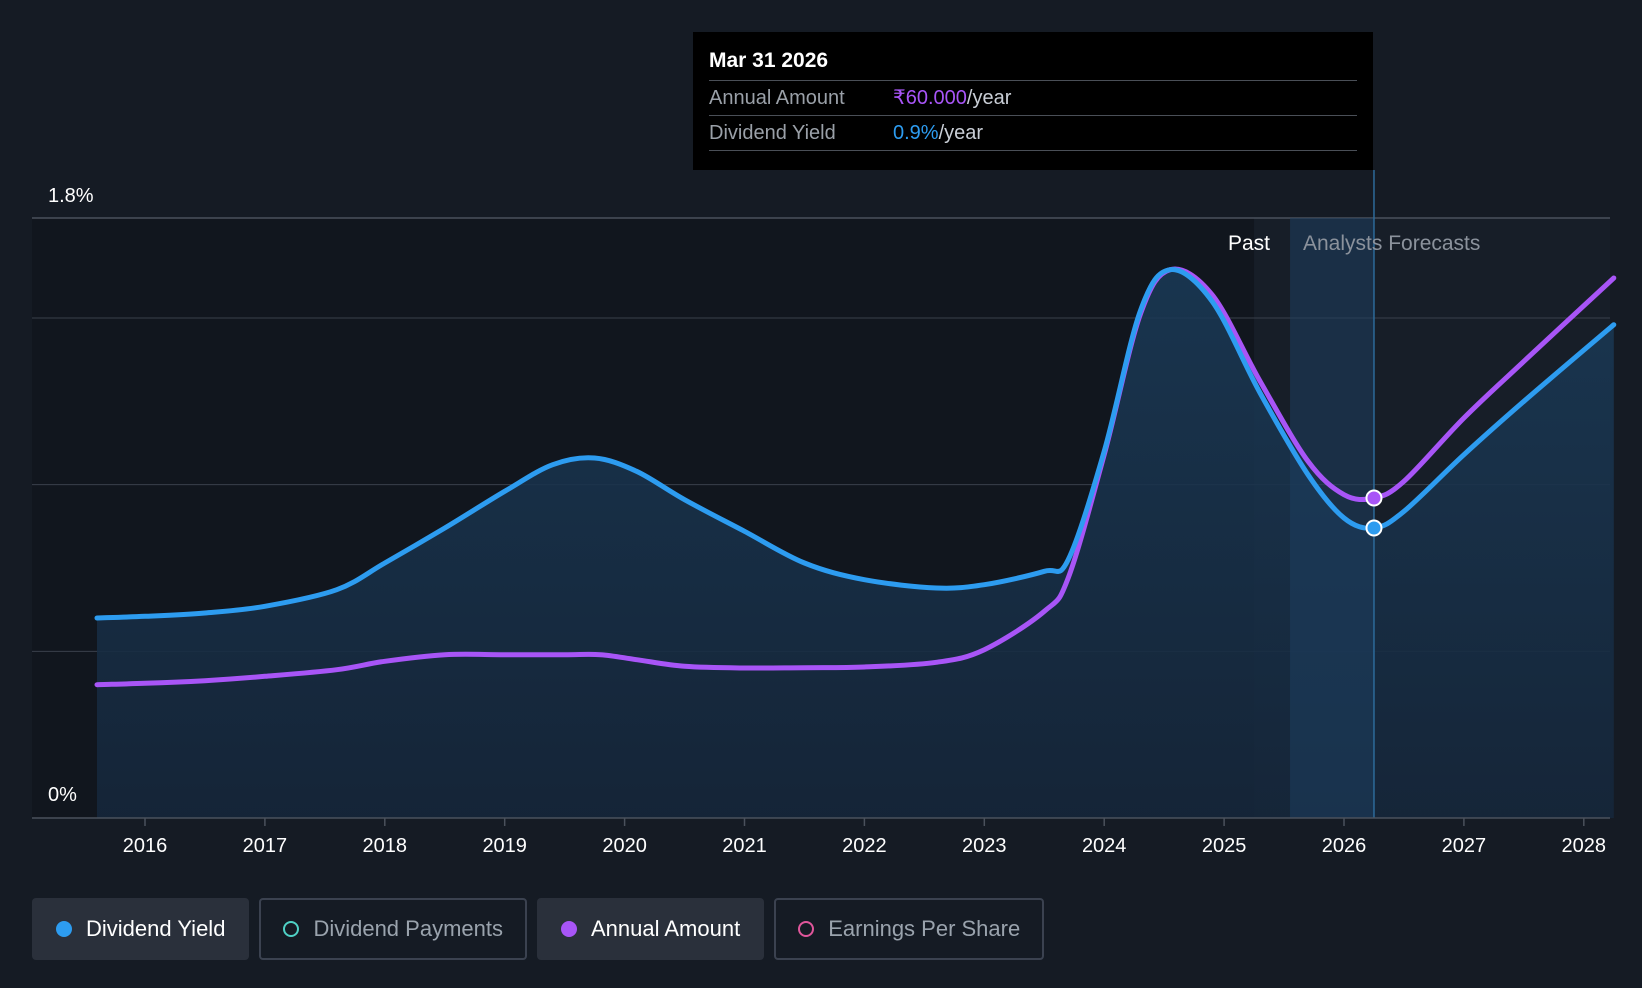 This screenshot has width=1642, height=988. I want to click on legend-label: Annual Amount, so click(665, 928).